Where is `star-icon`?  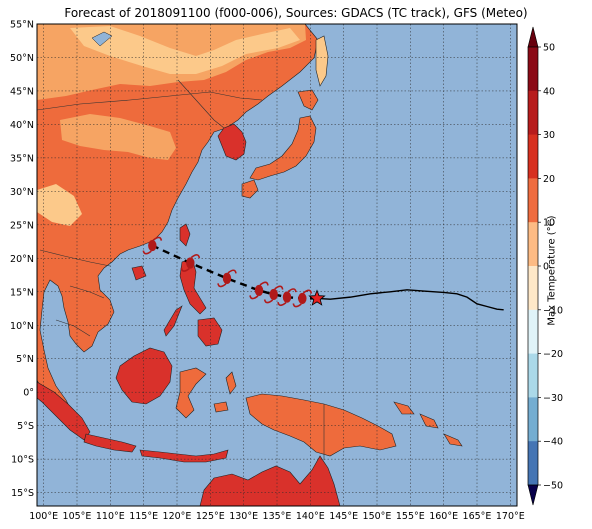
star-icon is located at coordinates (317, 297).